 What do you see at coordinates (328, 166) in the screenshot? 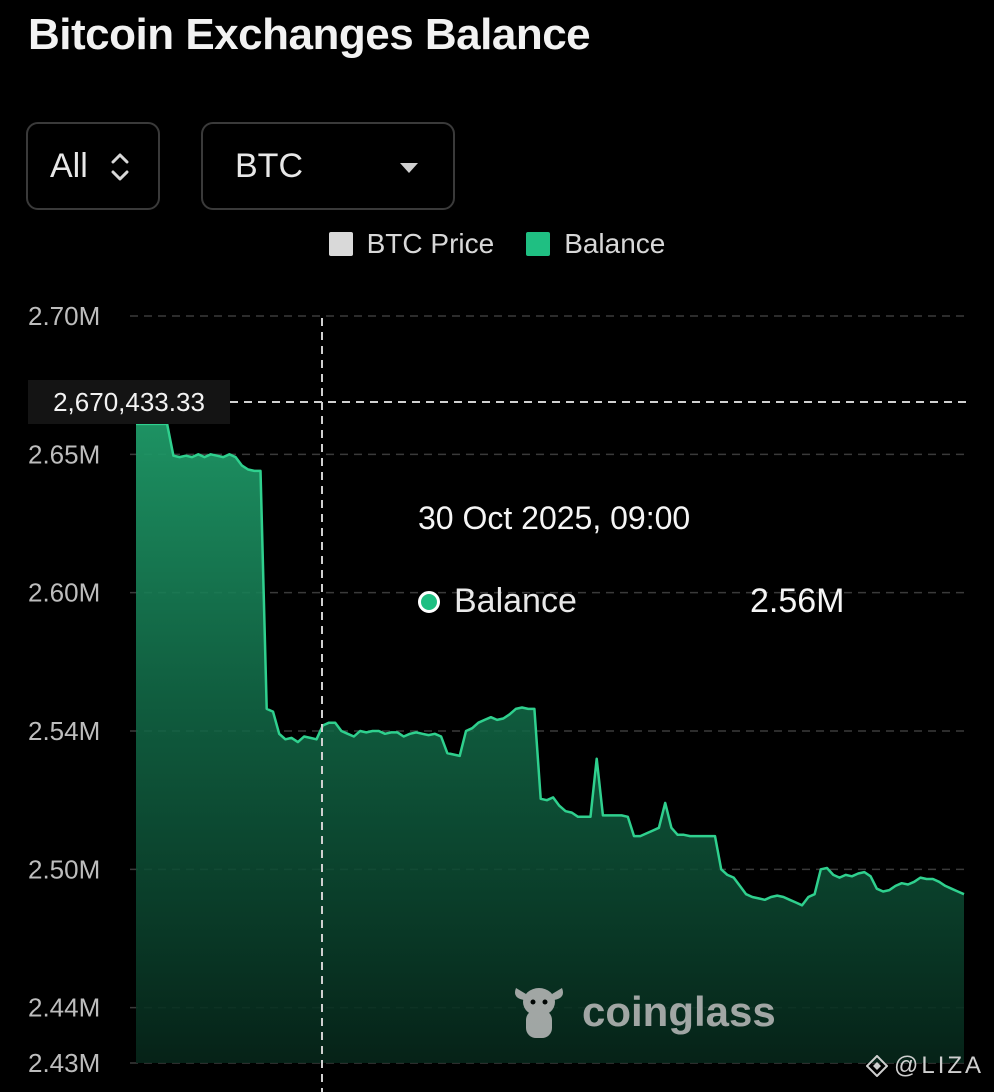
I see `asset-select: BTC` at bounding box center [328, 166].